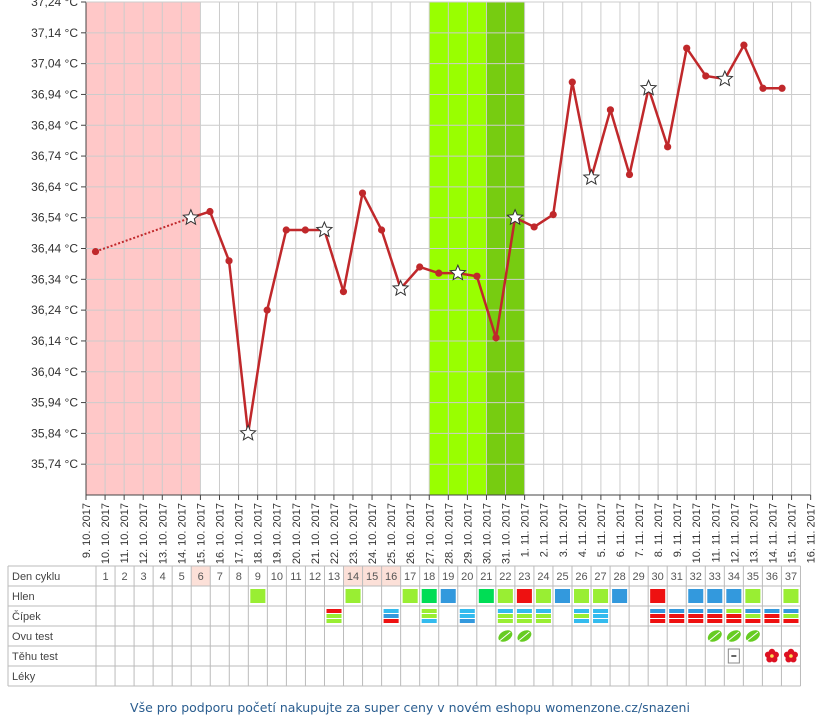 The height and width of the screenshot is (720, 820). I want to click on x-tick-label: 2. 11. 2017, so click(545, 530).